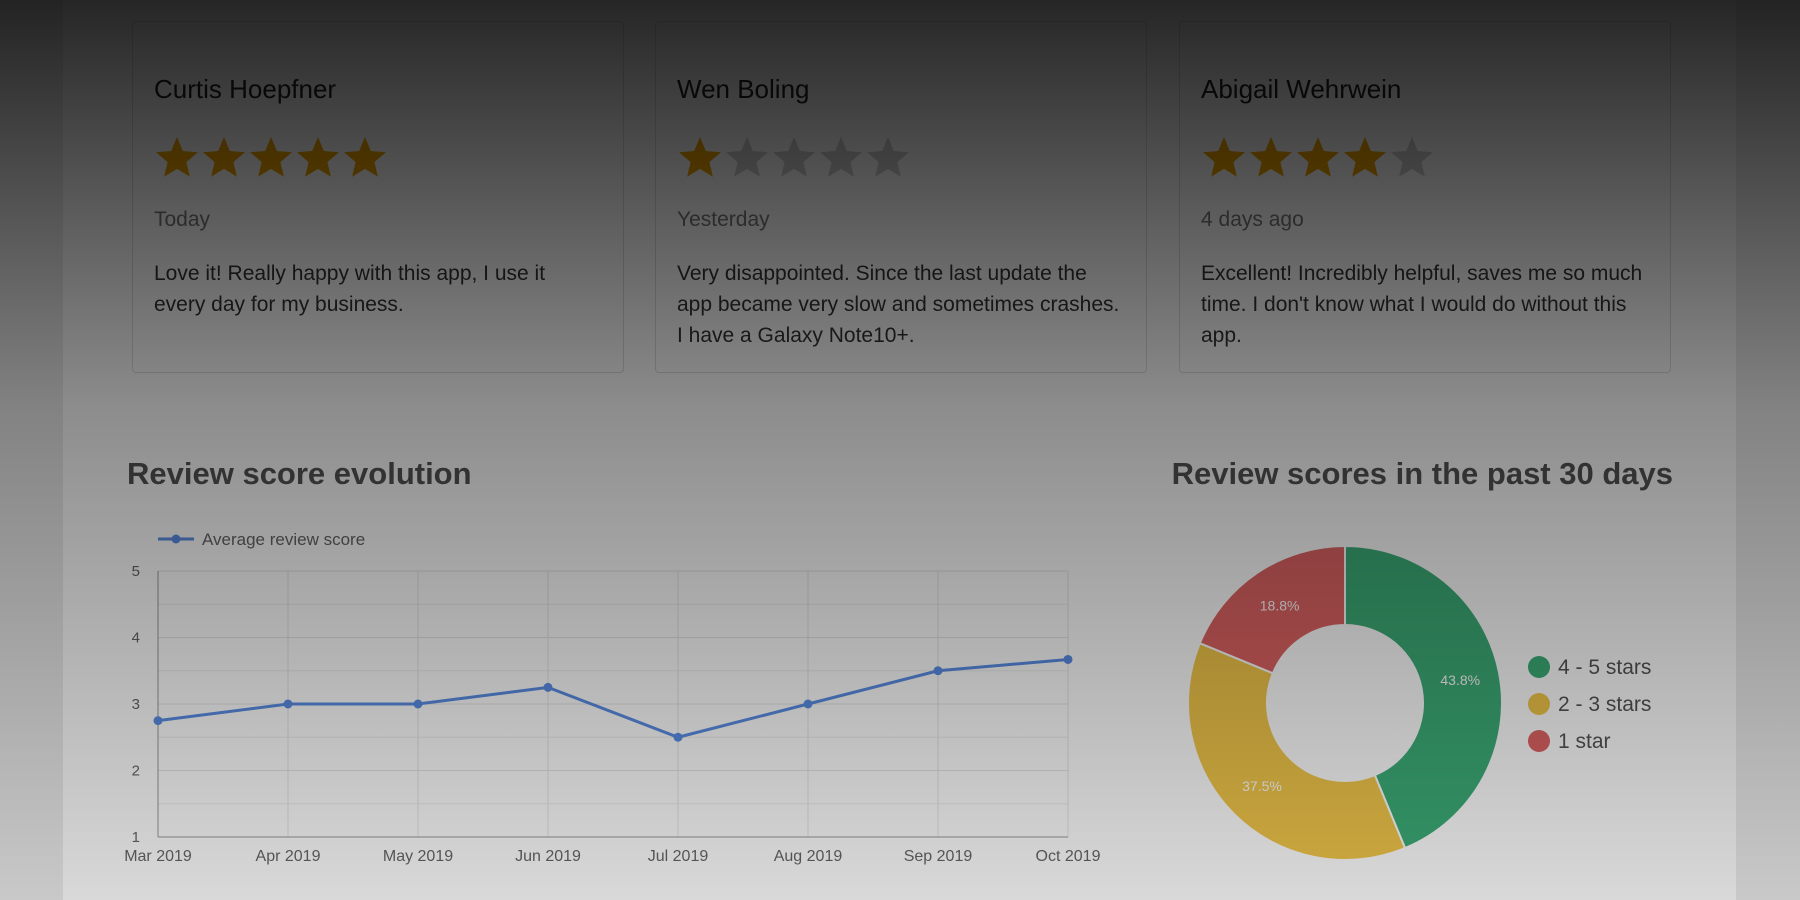  I want to click on y-tick-label: 5, so click(136, 571).